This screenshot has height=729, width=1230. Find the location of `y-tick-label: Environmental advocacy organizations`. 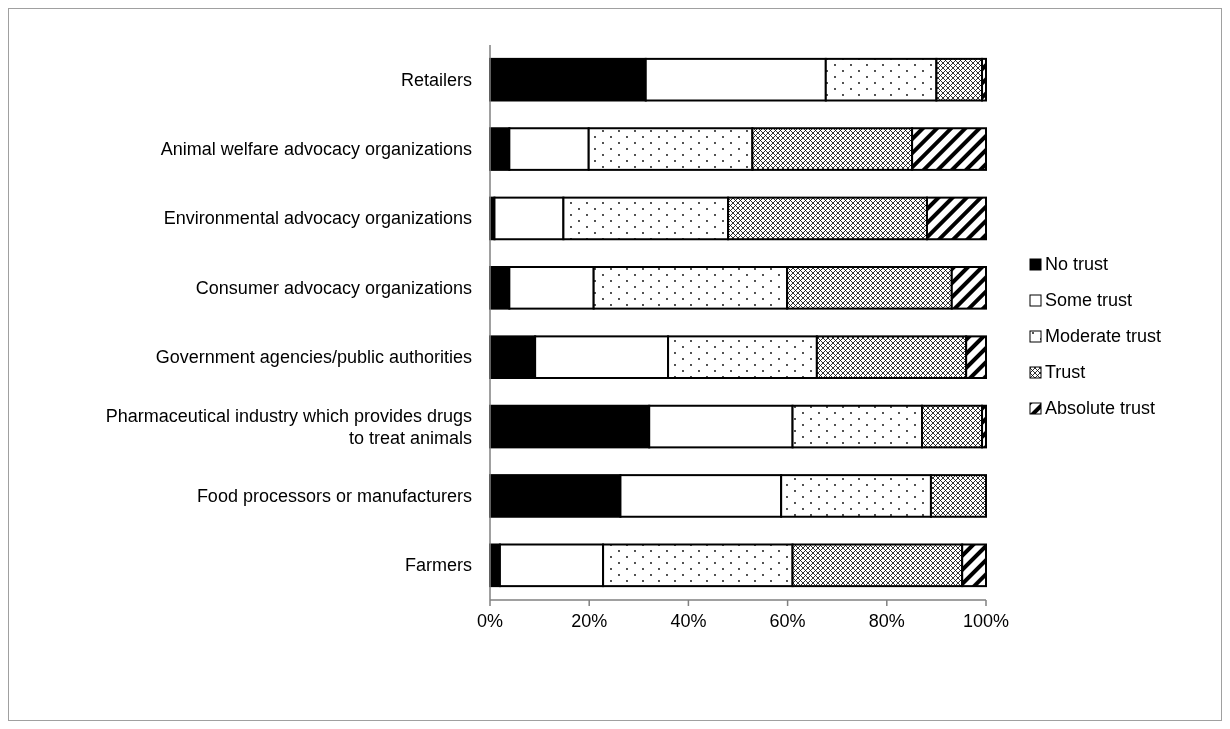

y-tick-label: Environmental advocacy organizations is located at coordinates (317, 218).